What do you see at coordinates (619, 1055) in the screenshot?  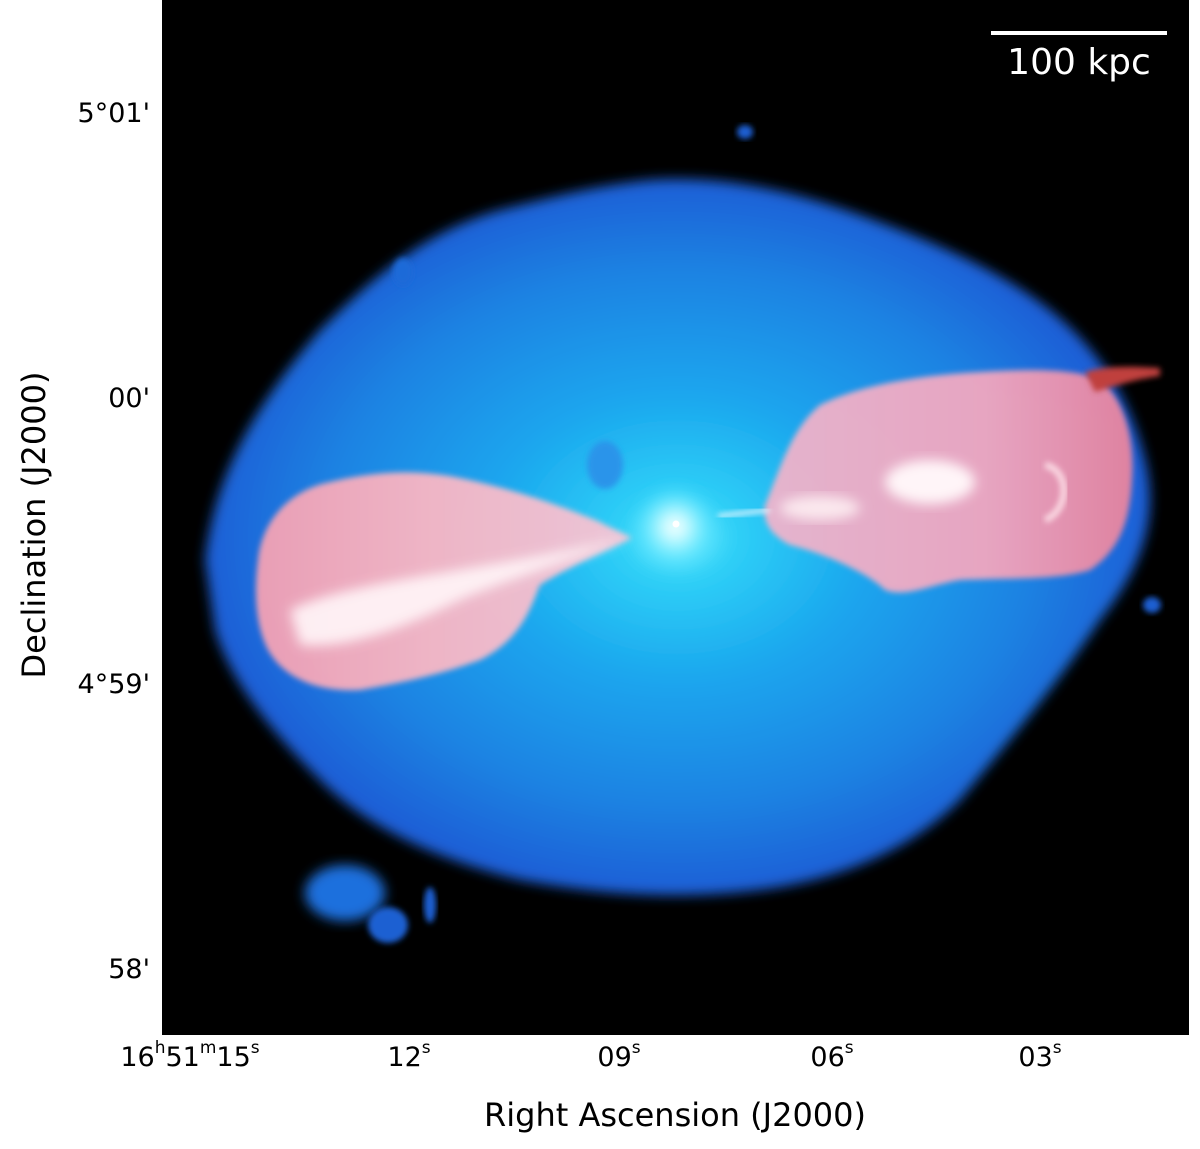 I see `x-tick-label: 09s` at bounding box center [619, 1055].